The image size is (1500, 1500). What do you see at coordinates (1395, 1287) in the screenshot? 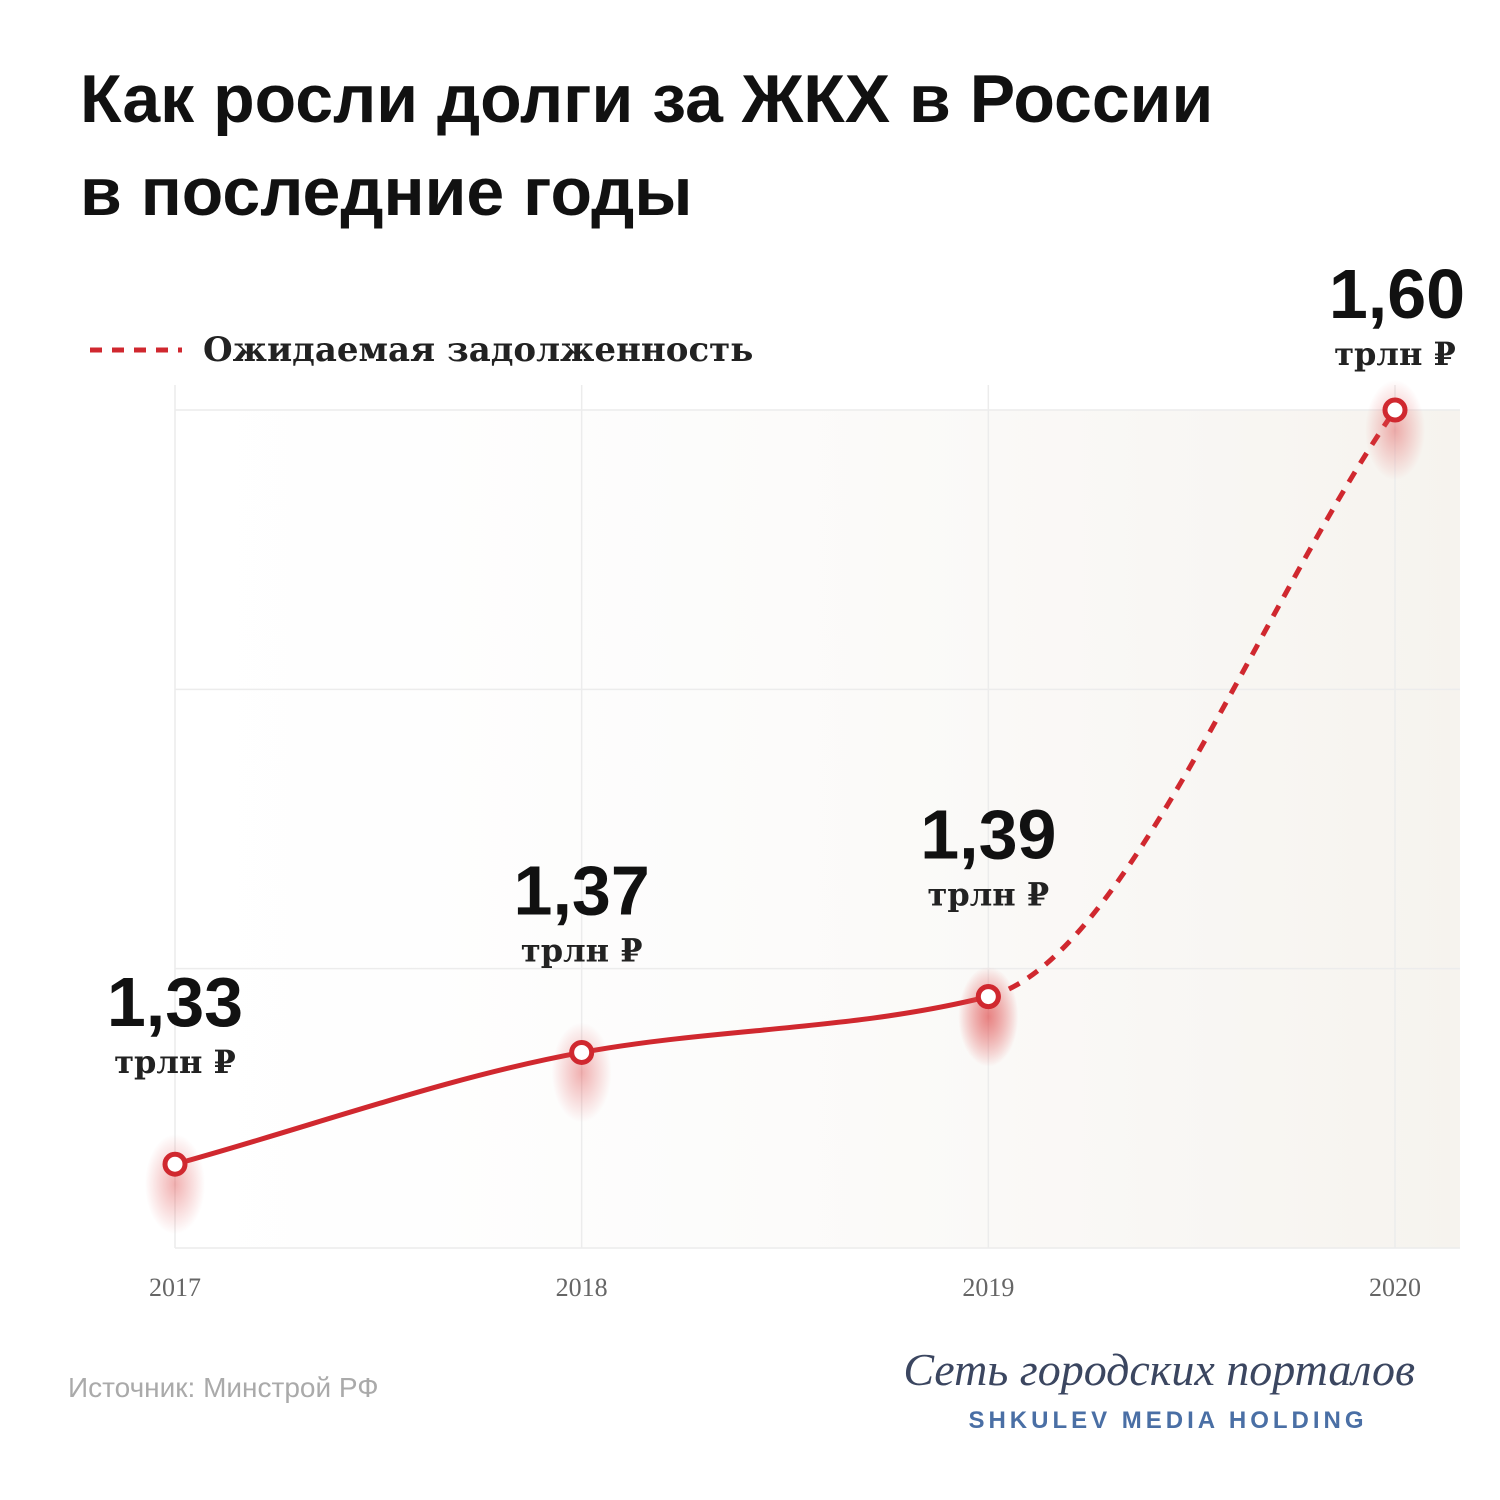
I see `x-tick-label: 2020` at bounding box center [1395, 1287].